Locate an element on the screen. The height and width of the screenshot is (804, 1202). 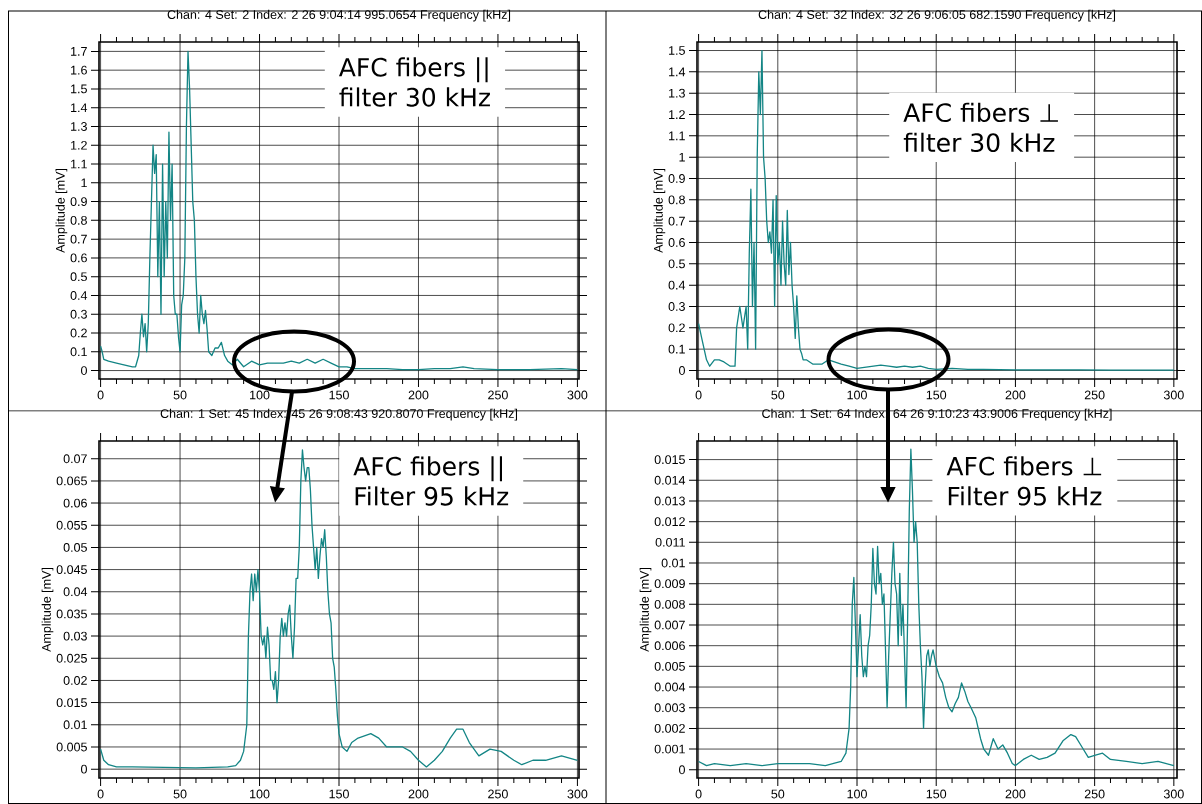
chart-title: Chan: 1 Set: 64 Index: 64 26 9:10:23 43.9006 Frequency [kHz] is located at coordinates (937, 414).